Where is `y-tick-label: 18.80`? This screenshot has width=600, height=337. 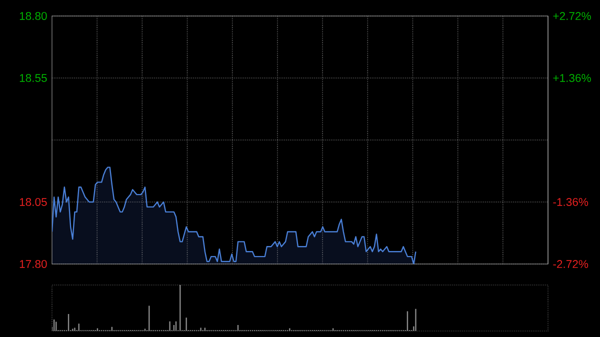 y-tick-label: 18.80 is located at coordinates (33, 16).